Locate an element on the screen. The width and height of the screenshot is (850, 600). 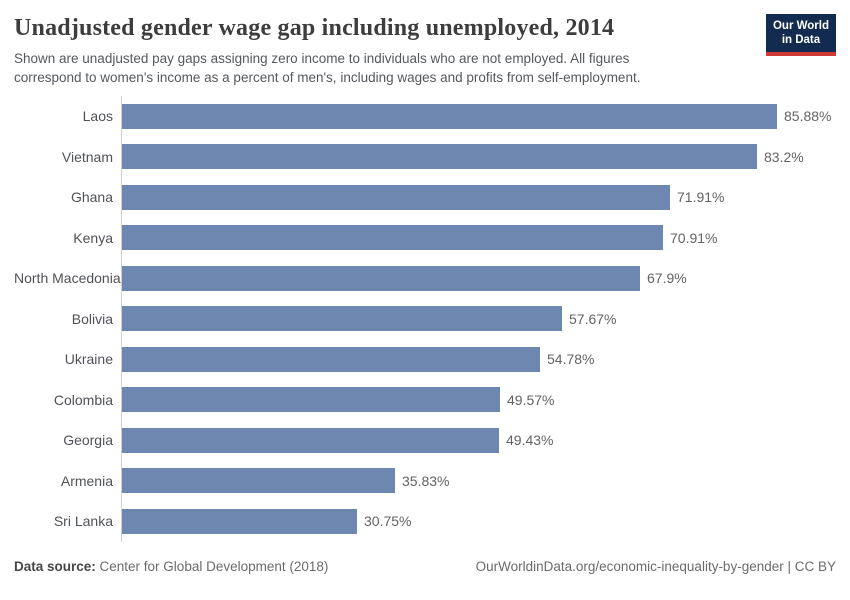
chart-row: Kenya 70.91% is located at coordinates (425, 238).